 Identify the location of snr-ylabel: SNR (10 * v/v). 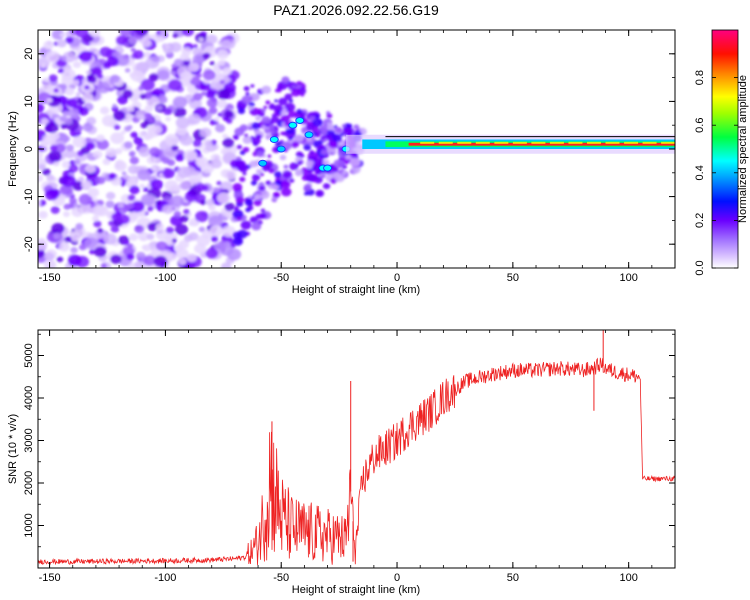
(13, 449).